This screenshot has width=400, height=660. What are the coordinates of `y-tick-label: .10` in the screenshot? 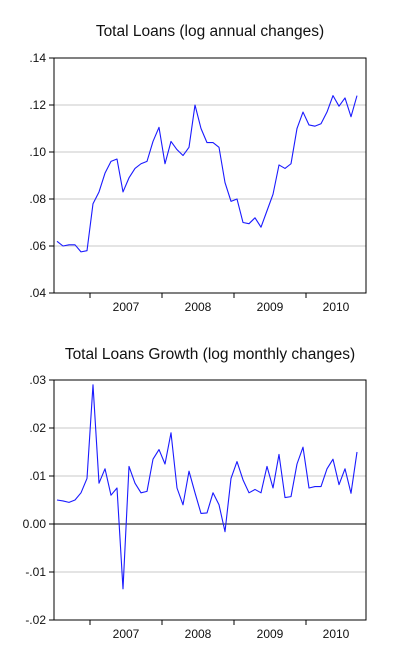 It's located at (37, 152).